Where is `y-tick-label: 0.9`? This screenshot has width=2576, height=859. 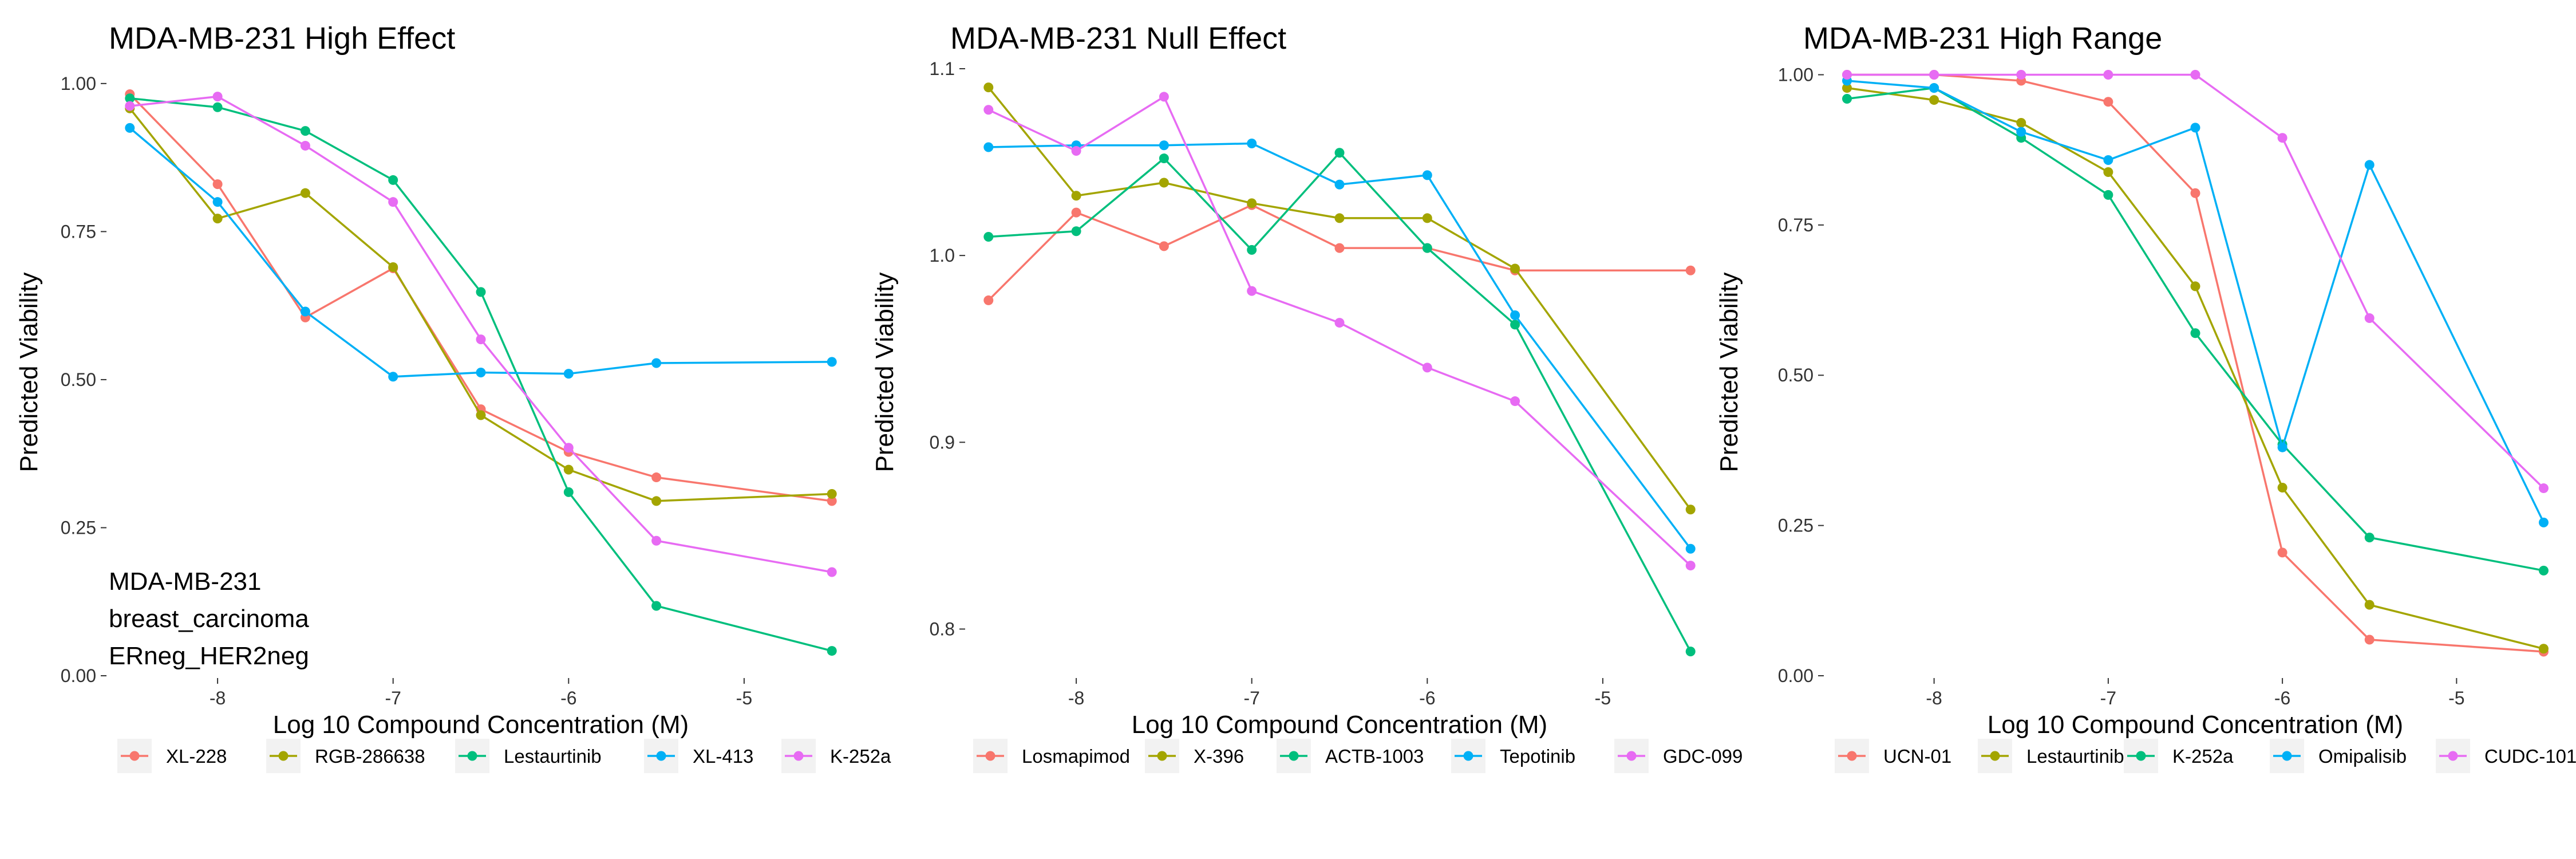 y-tick-label: 0.9 is located at coordinates (942, 442).